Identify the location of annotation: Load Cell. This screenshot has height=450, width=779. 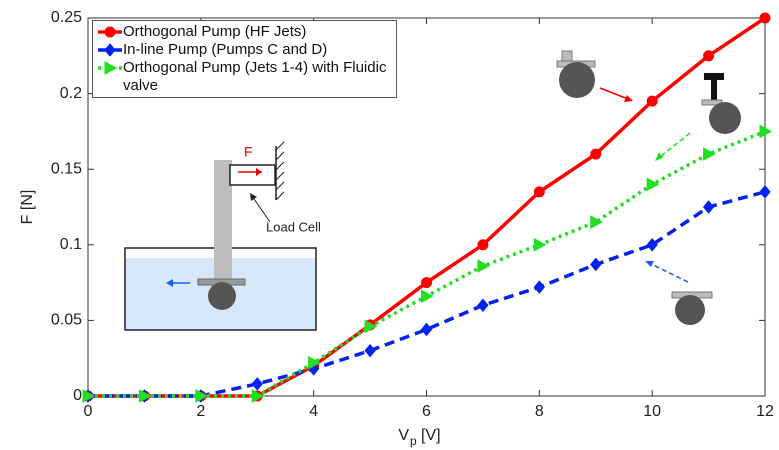
(293, 226).